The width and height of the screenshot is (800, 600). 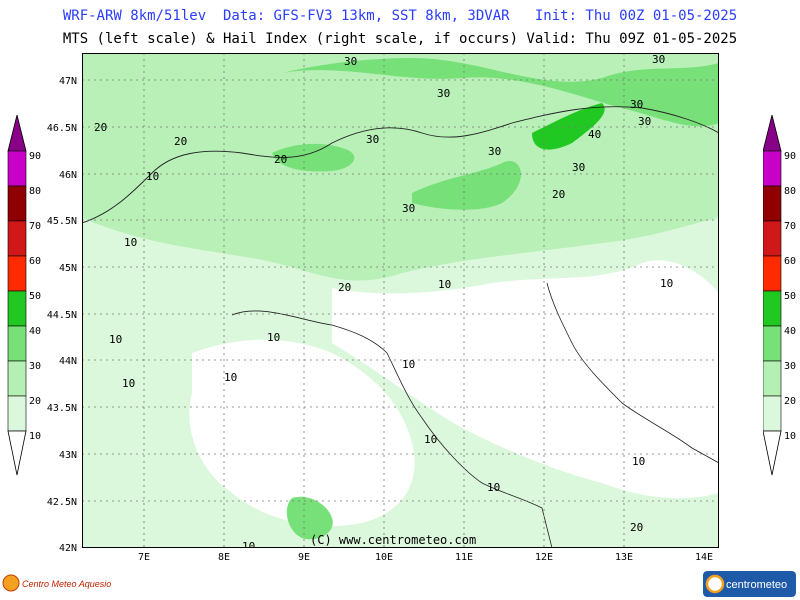 I want to click on lon-label: 8E, so click(x=224, y=557).